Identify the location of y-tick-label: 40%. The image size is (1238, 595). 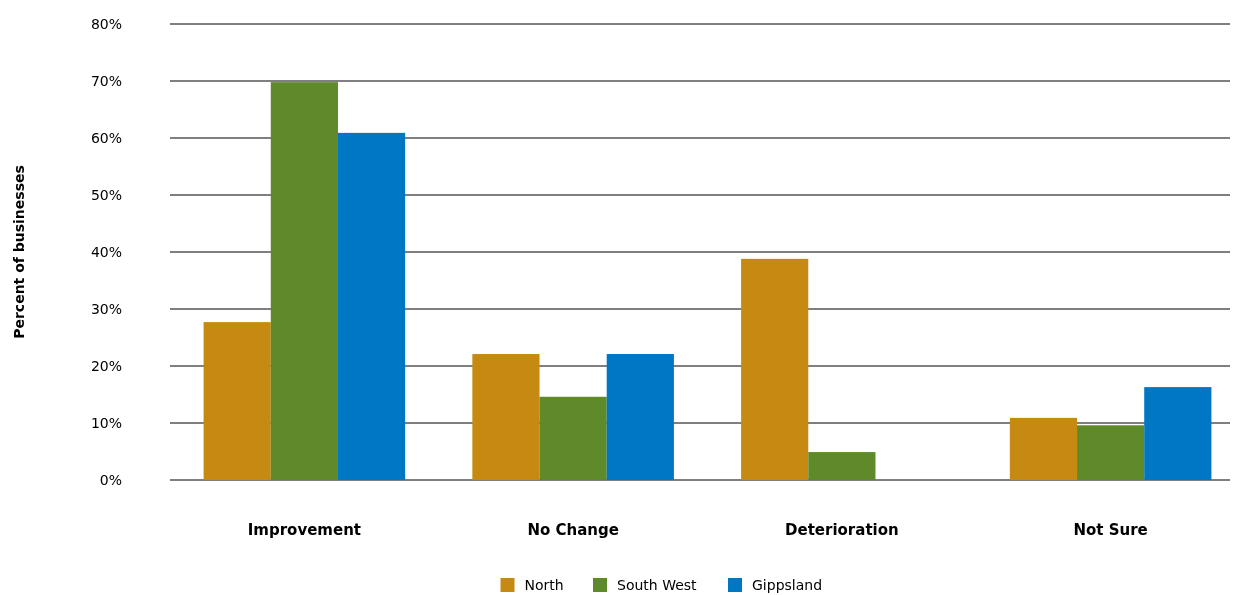
(106, 251).